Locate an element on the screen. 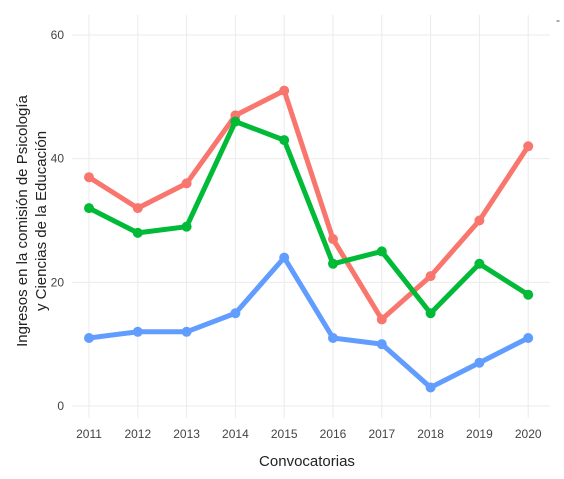 The height and width of the screenshot is (479, 564). y-axis-title-line2: y Ciencias de la Educación is located at coordinates (41, 221).